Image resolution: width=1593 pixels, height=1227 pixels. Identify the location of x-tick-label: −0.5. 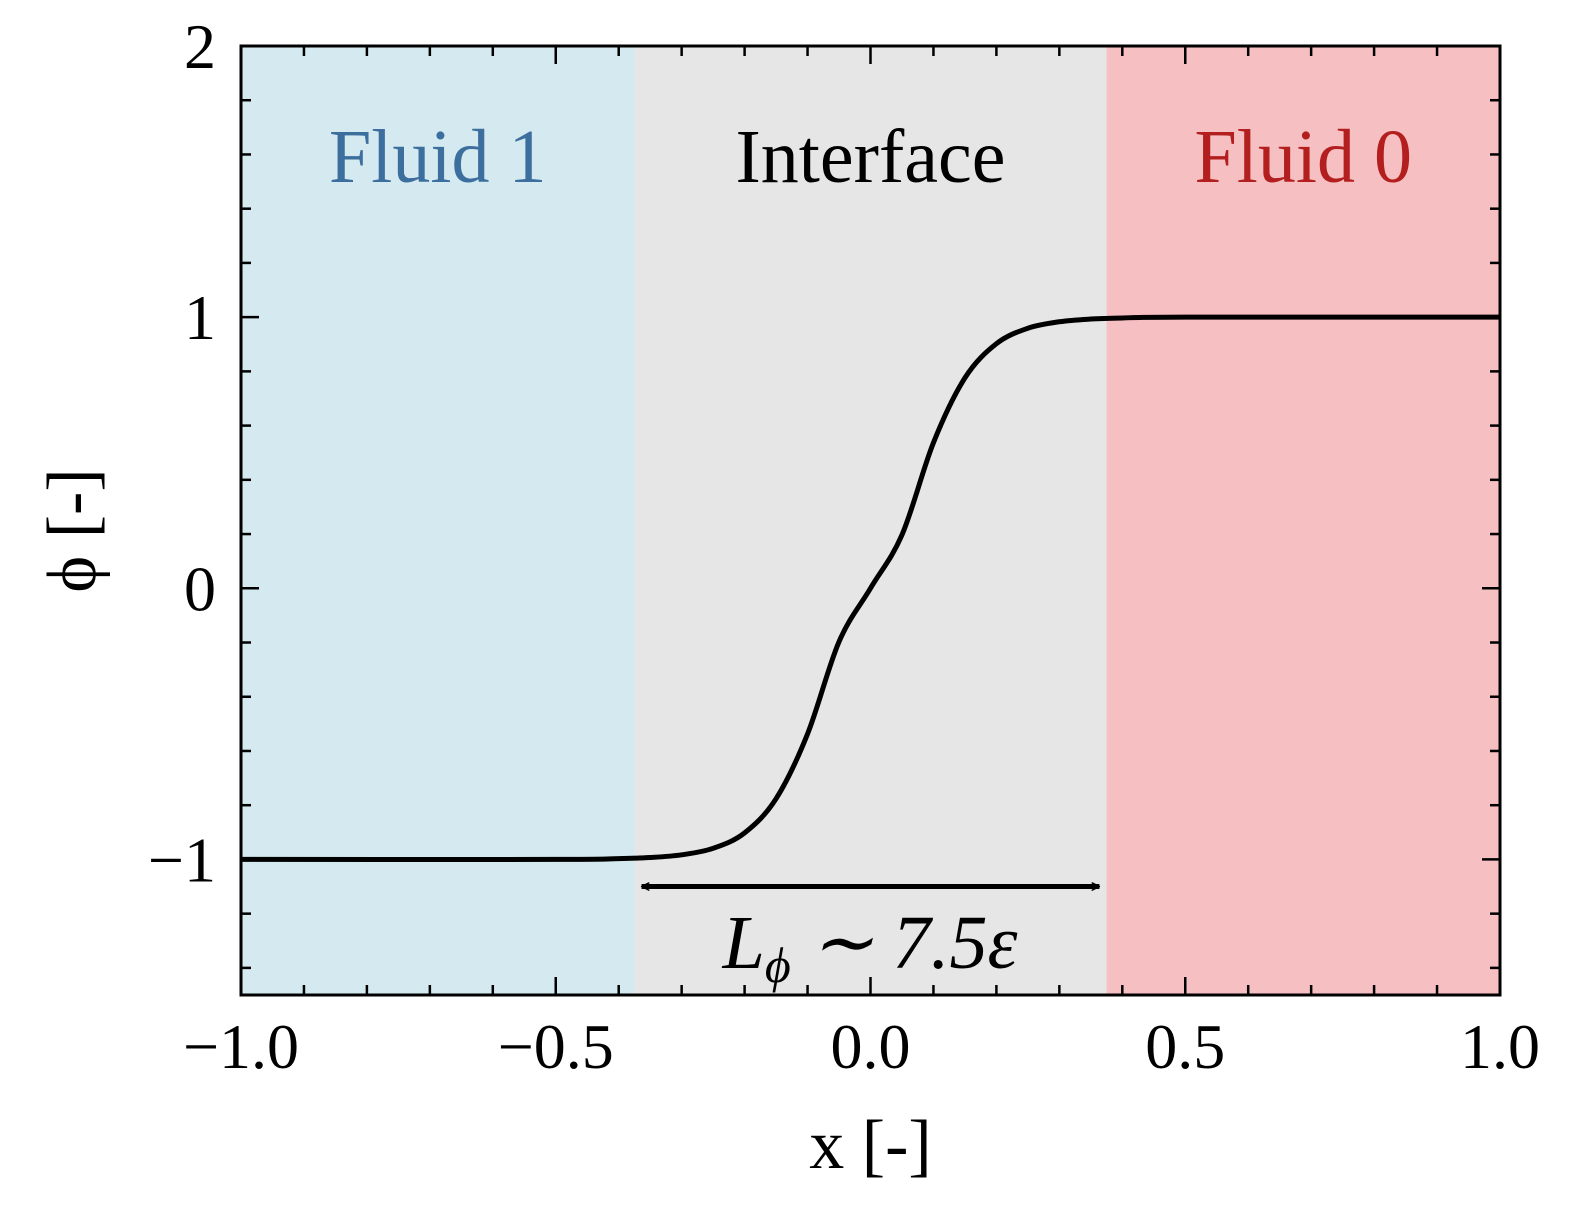
(556, 1046).